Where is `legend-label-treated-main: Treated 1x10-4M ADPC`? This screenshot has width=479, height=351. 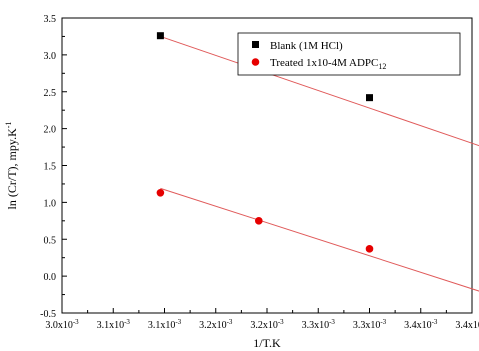 legend-label-treated-main: Treated 1x10-4M ADPC is located at coordinates (324, 63).